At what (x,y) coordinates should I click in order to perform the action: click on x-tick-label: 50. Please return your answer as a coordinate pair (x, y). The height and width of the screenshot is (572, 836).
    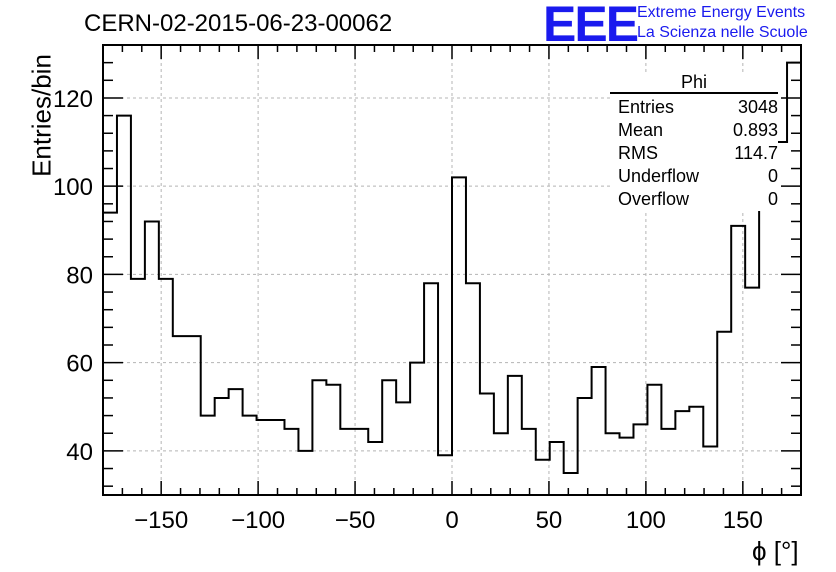
    Looking at the image, I should click on (549, 520).